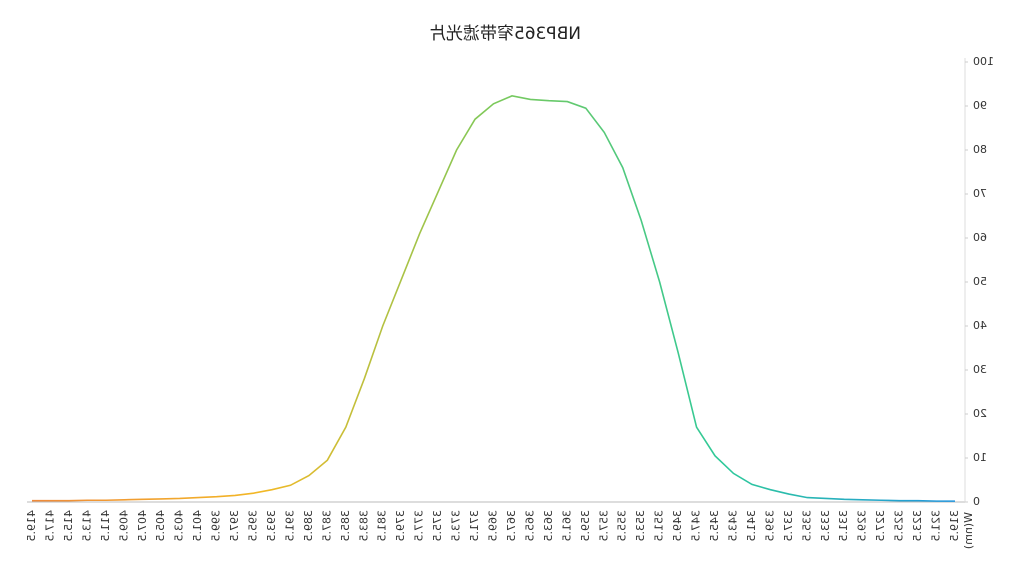 The height and width of the screenshot is (572, 1009). Describe the element at coordinates (714, 526) in the screenshot. I see `x-tick-label: 345.5` at that location.